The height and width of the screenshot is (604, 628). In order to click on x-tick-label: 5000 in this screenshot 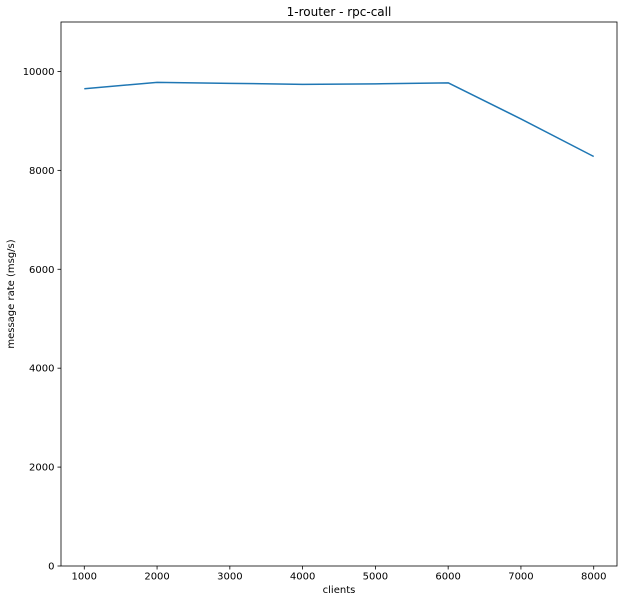, I will do `click(375, 577)`.